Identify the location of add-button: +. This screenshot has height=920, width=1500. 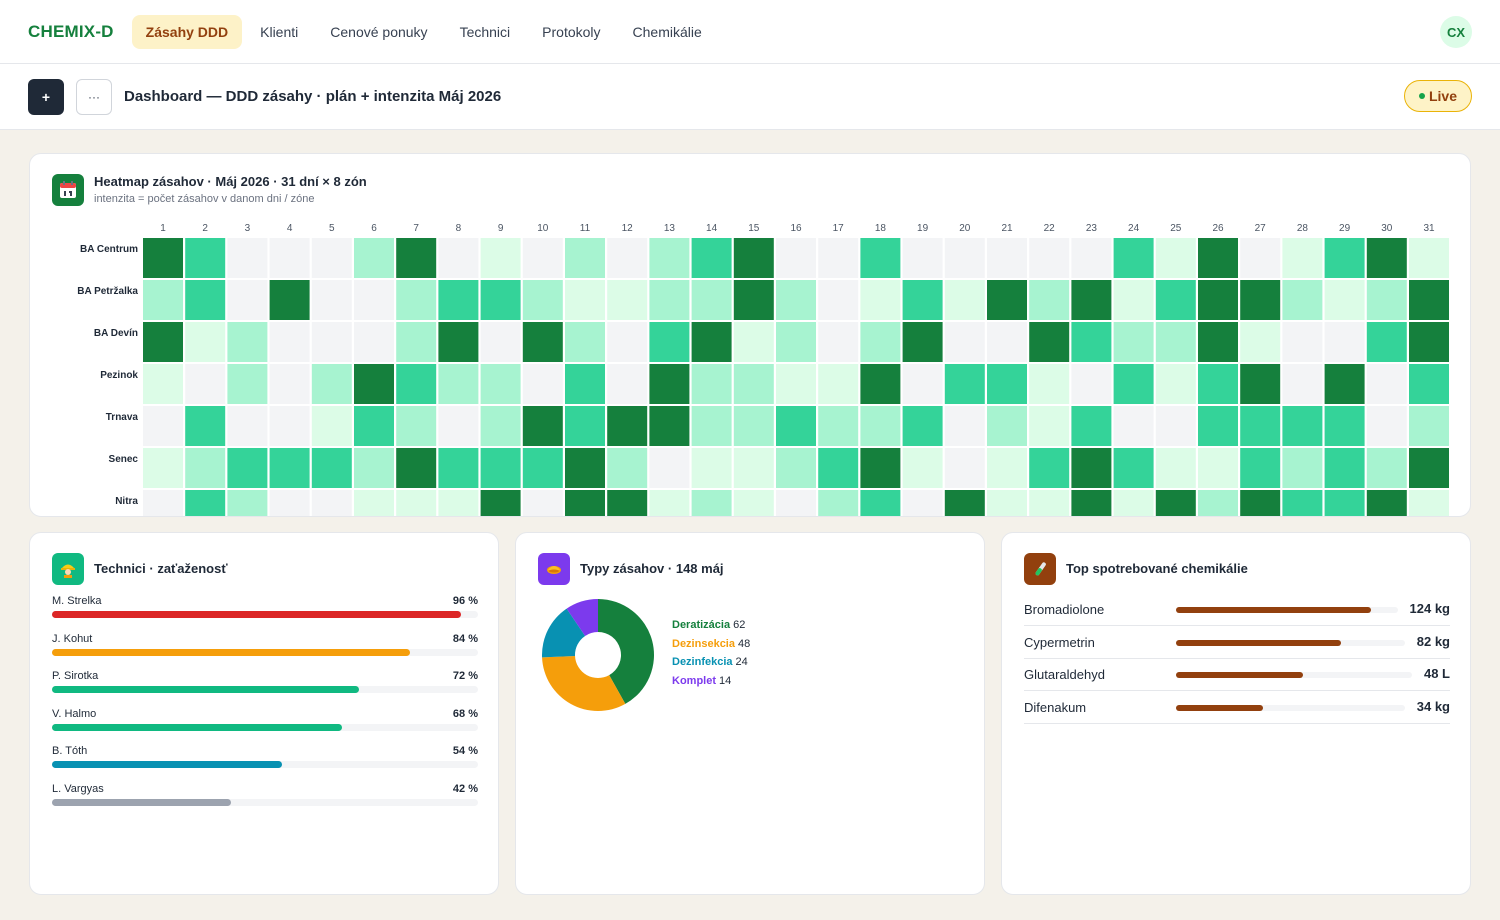
(46, 96).